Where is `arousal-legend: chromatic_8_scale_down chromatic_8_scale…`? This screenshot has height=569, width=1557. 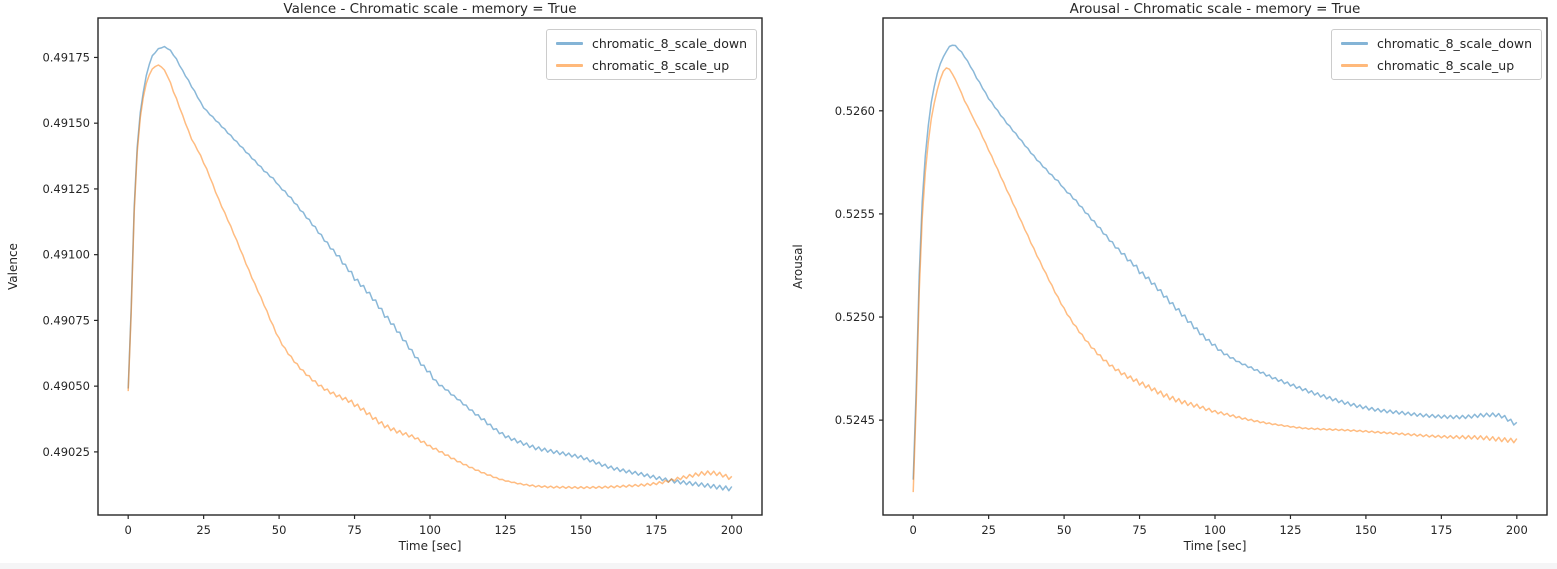 arousal-legend: chromatic_8_scale_down chromatic_8_scale… is located at coordinates (1436, 54).